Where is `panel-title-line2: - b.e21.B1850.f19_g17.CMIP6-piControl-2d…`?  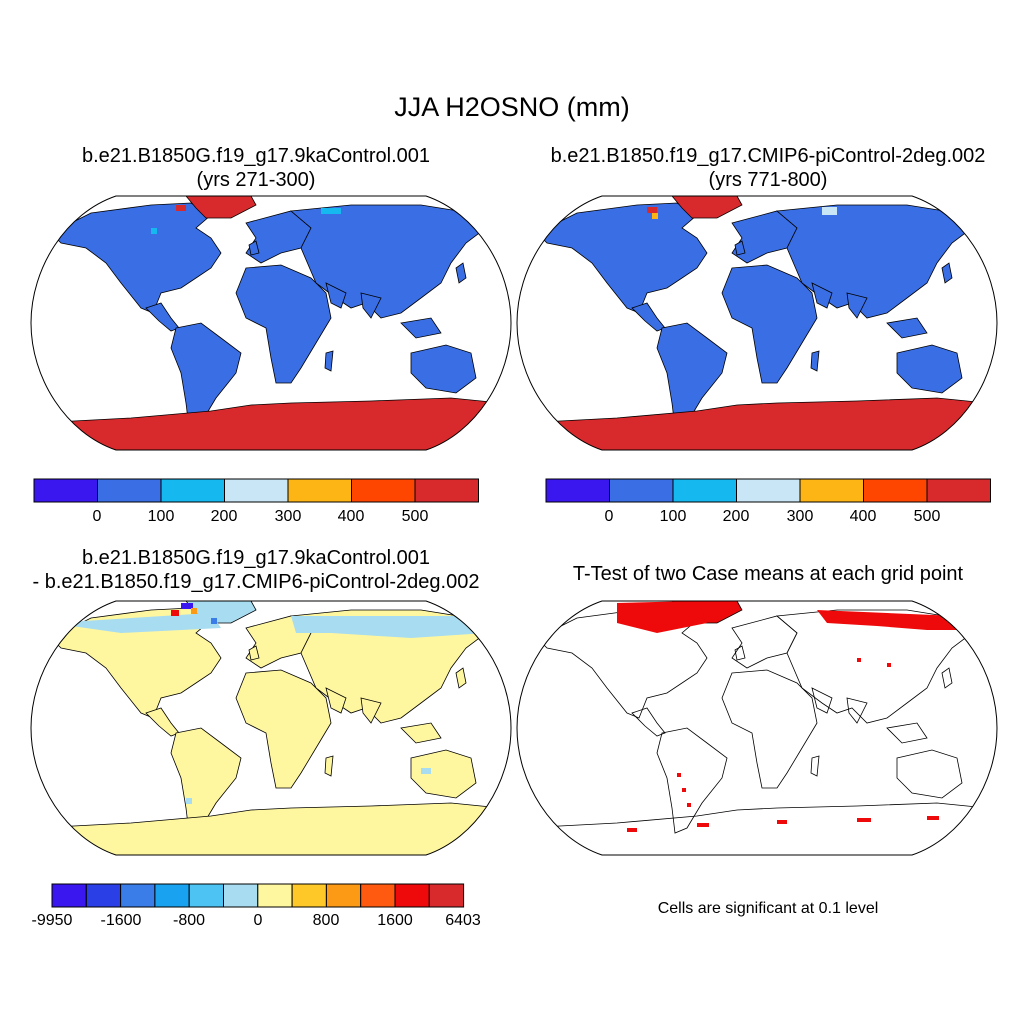 panel-title-line2: - b.e21.B1850.f19_g17.CMIP6-piControl-2d… is located at coordinates (256, 582).